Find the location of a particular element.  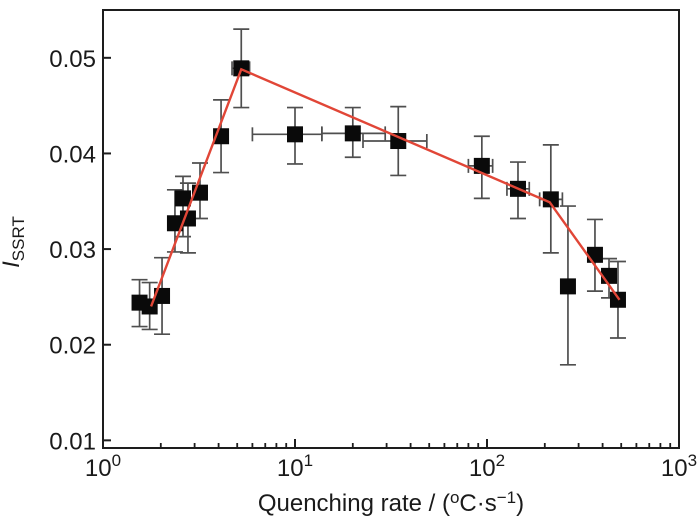

y-tick-label: 0.02 is located at coordinates (72, 346).